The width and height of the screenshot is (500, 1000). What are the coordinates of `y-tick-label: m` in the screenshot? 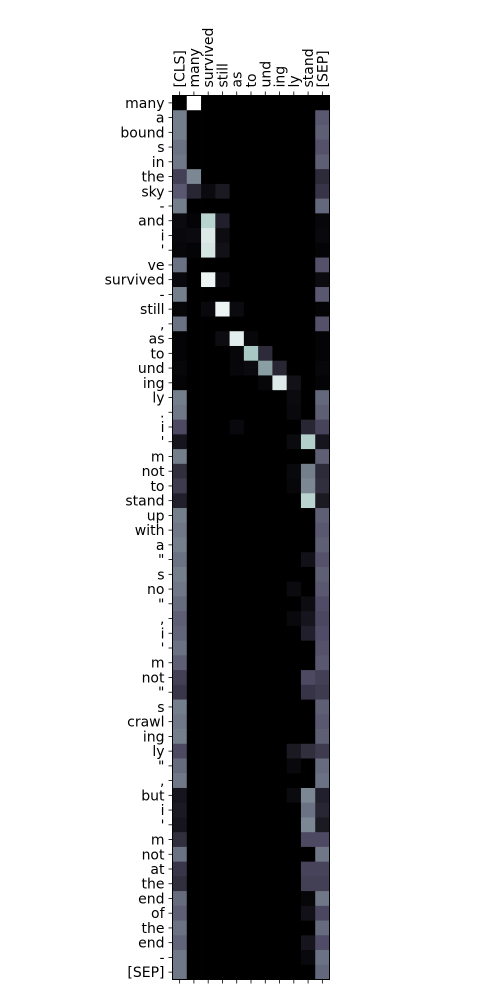 It's located at (158, 664).